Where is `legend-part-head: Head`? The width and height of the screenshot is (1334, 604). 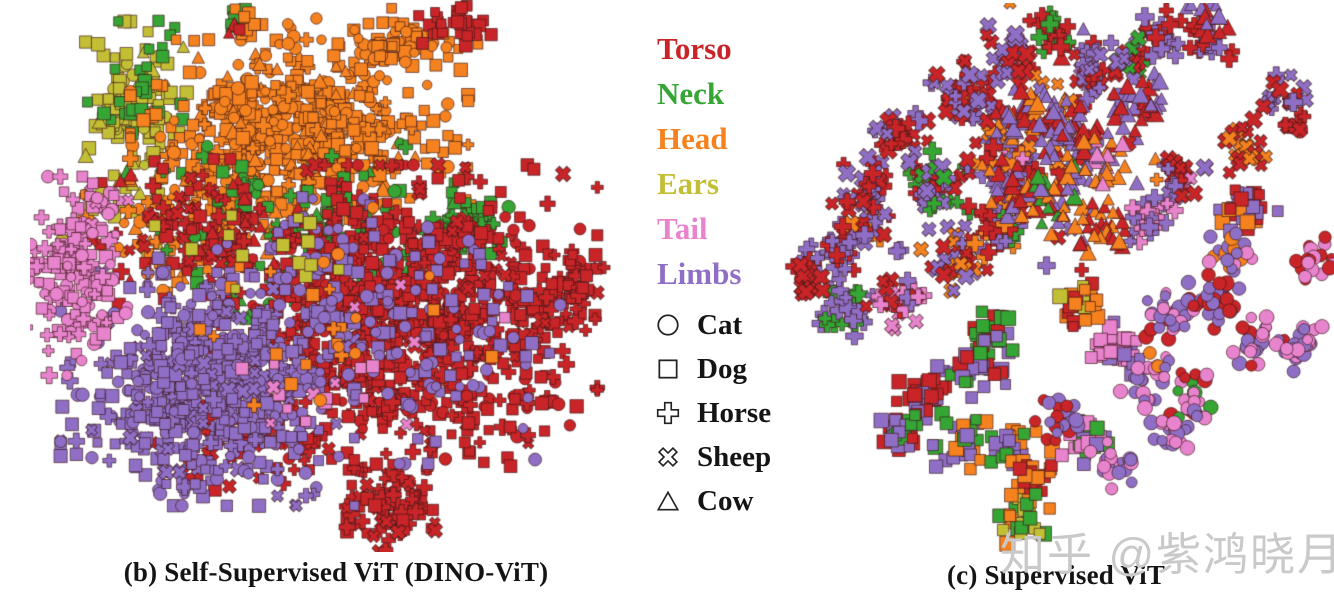 legend-part-head: Head is located at coordinates (692, 138).